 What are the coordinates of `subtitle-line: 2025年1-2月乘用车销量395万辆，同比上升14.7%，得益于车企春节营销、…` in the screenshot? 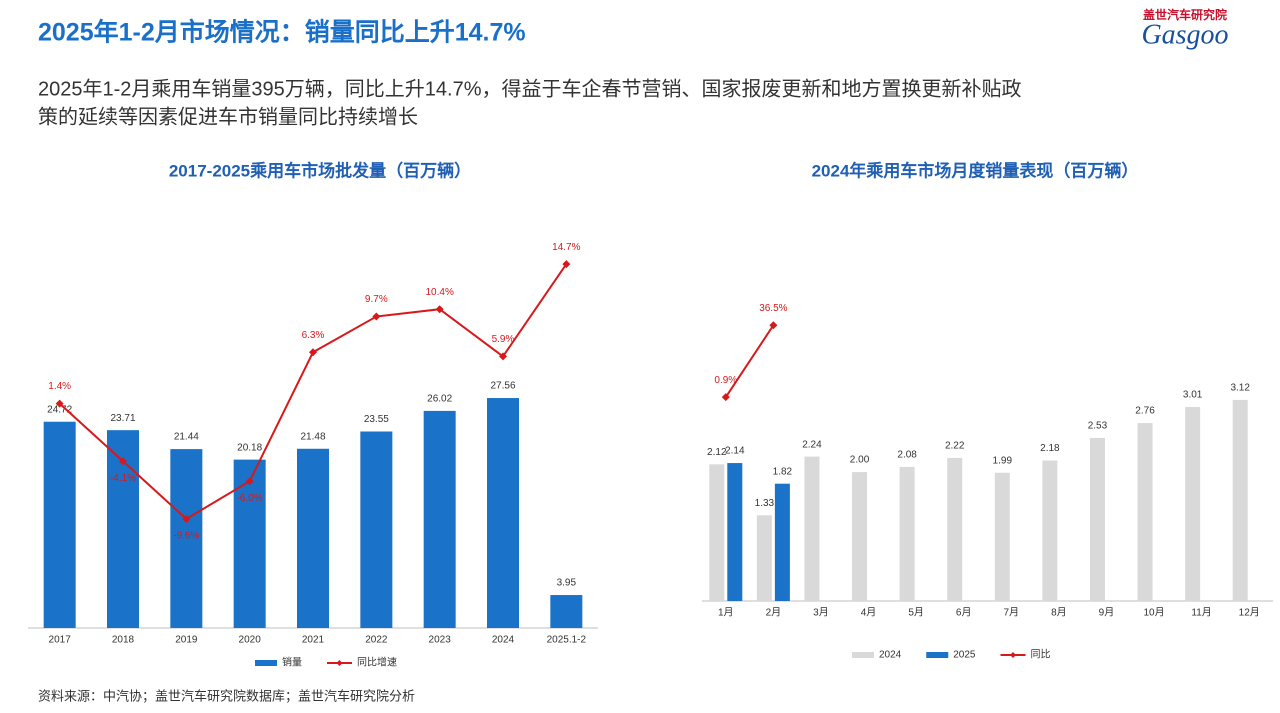 It's located at (529, 88).